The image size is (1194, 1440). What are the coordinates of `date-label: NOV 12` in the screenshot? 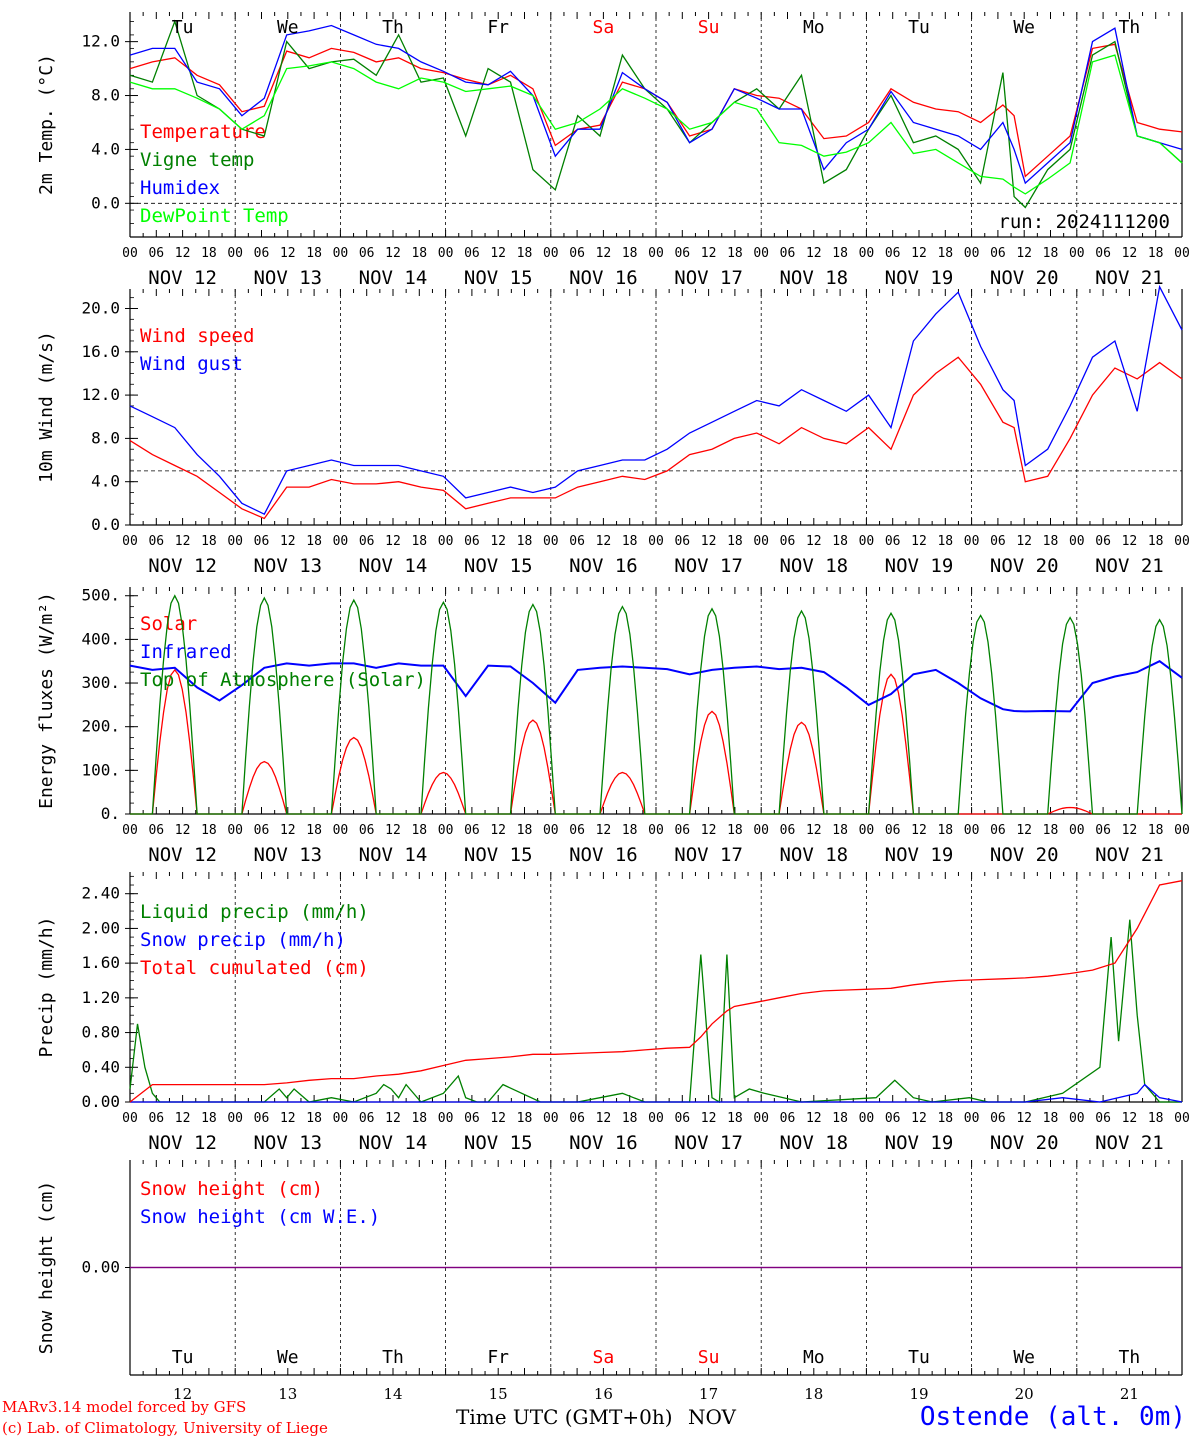 It's located at (182, 1143).